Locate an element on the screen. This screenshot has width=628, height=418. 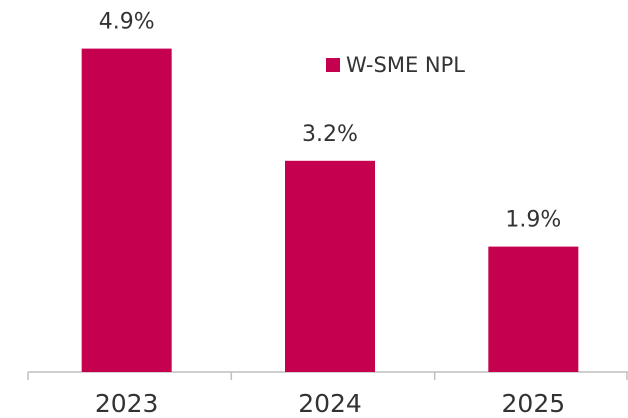
data-label: 1.9% is located at coordinates (533, 220).